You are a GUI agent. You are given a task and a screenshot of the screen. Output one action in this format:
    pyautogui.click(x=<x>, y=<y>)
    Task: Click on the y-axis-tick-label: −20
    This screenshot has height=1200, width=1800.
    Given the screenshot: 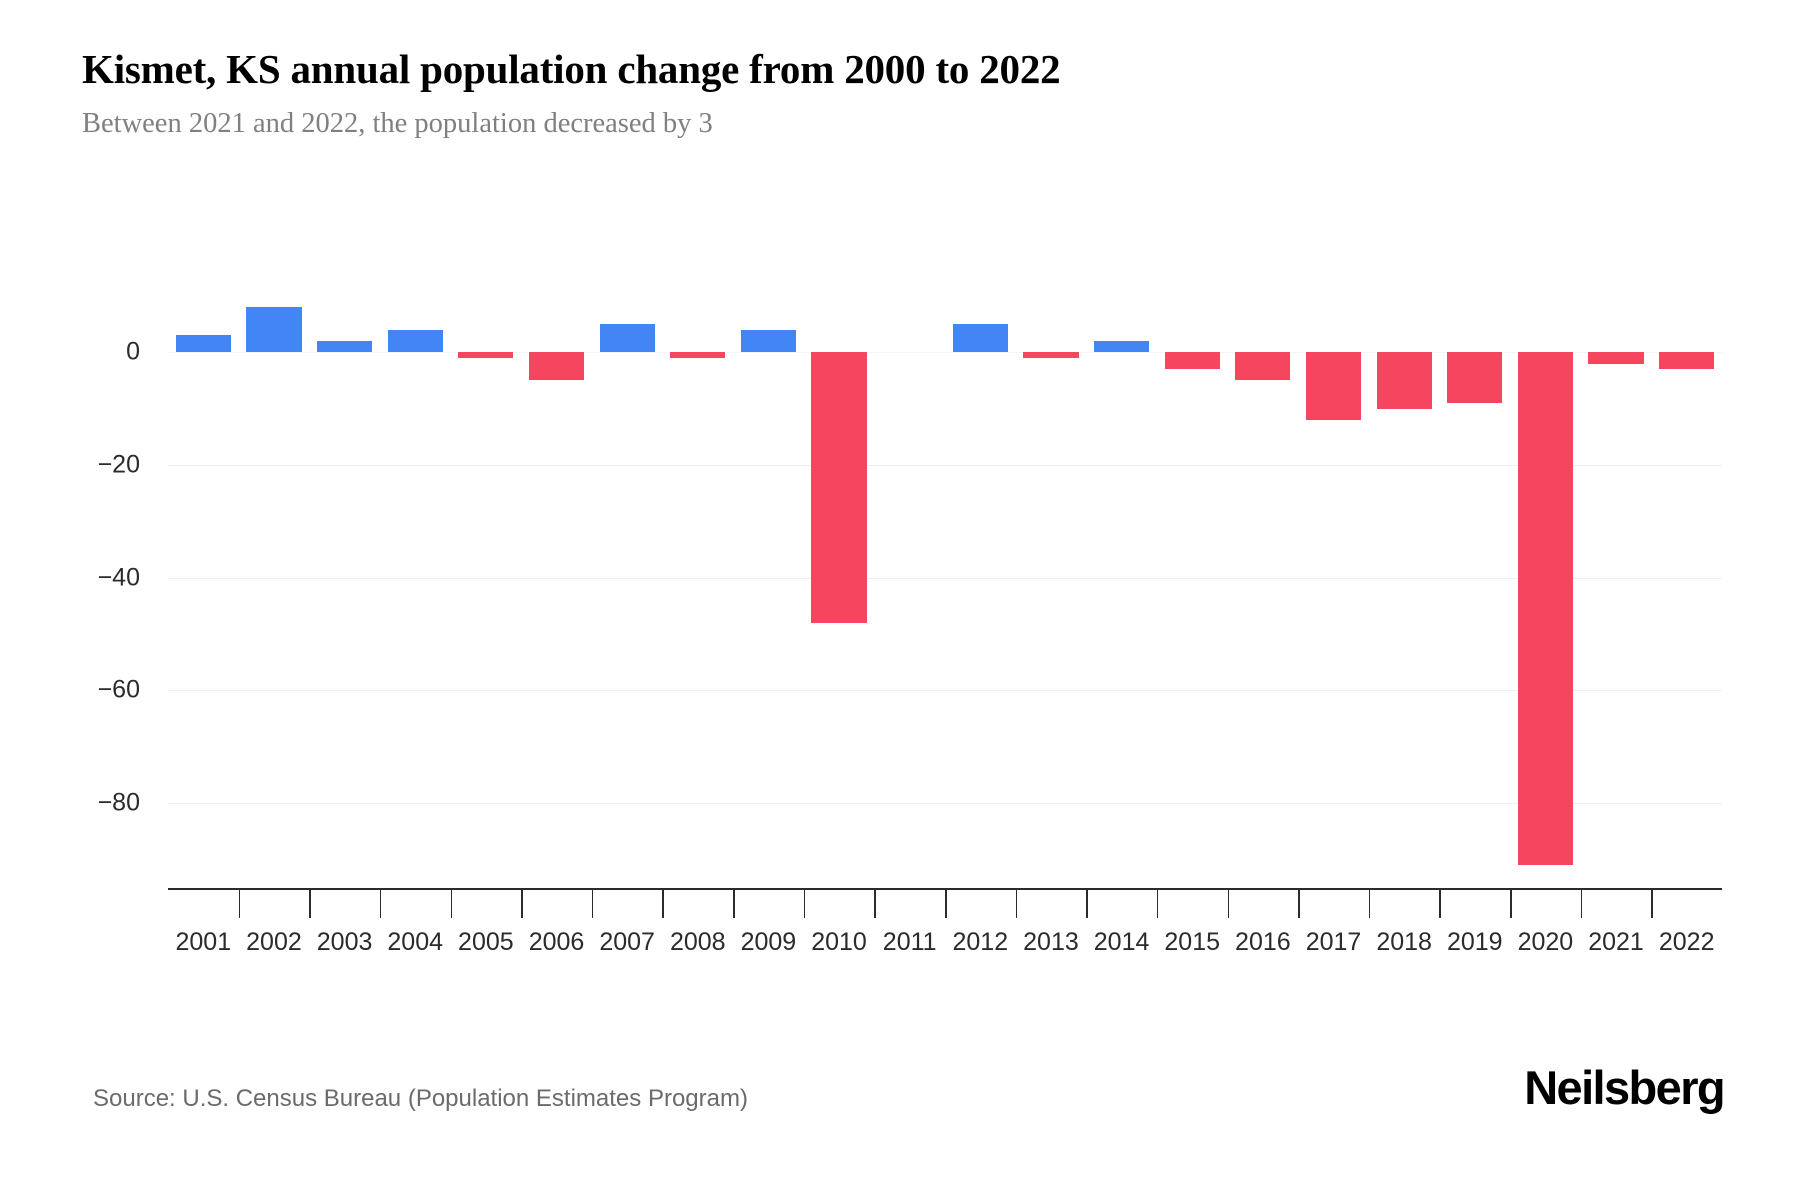 What is the action you would take?
    pyautogui.click(x=118, y=464)
    